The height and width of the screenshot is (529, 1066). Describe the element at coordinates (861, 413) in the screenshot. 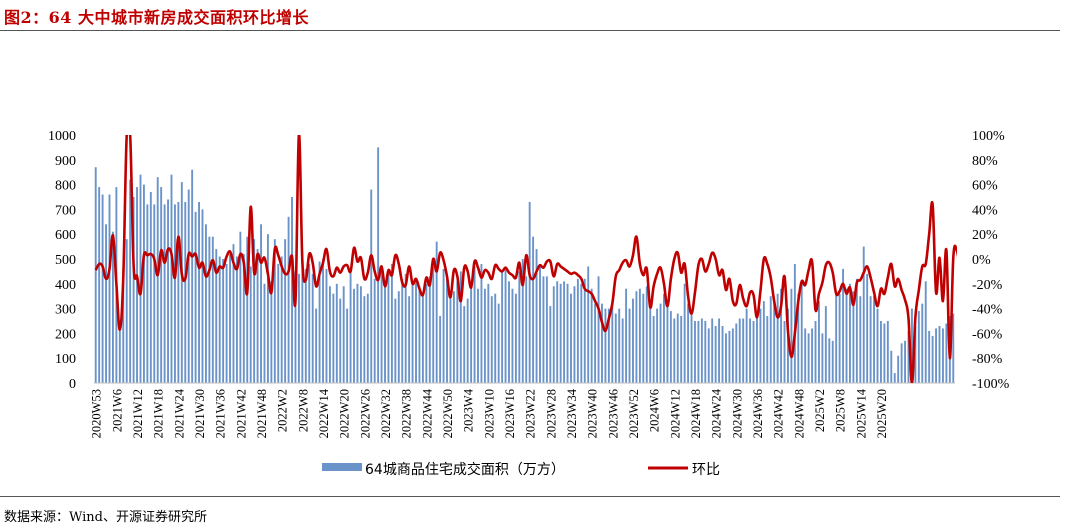

I see `x-axis-tick-label: 2025W14` at that location.